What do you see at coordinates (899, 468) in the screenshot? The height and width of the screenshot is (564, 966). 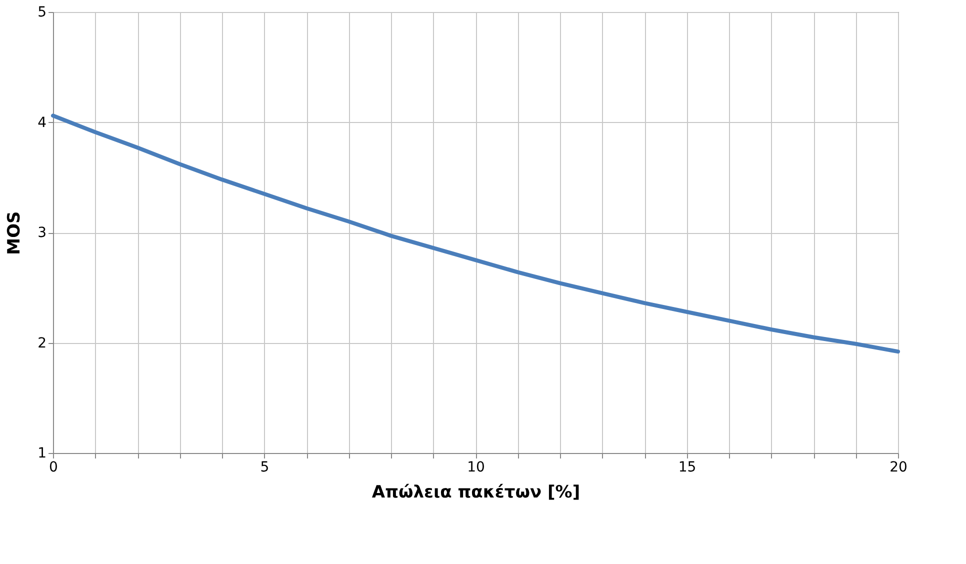 I see `x-tick-label: 20` at bounding box center [899, 468].